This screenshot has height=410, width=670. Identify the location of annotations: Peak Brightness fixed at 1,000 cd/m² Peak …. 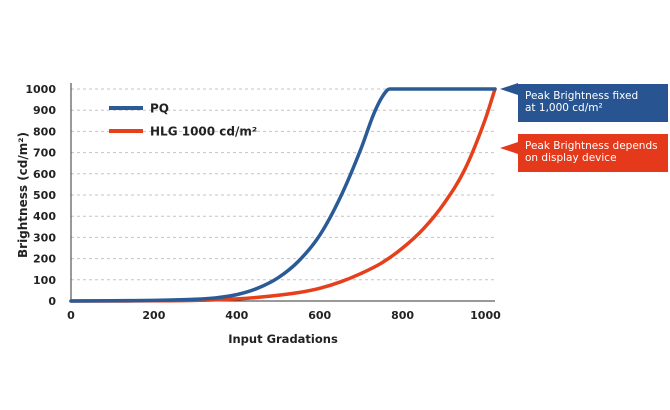
(584, 127).